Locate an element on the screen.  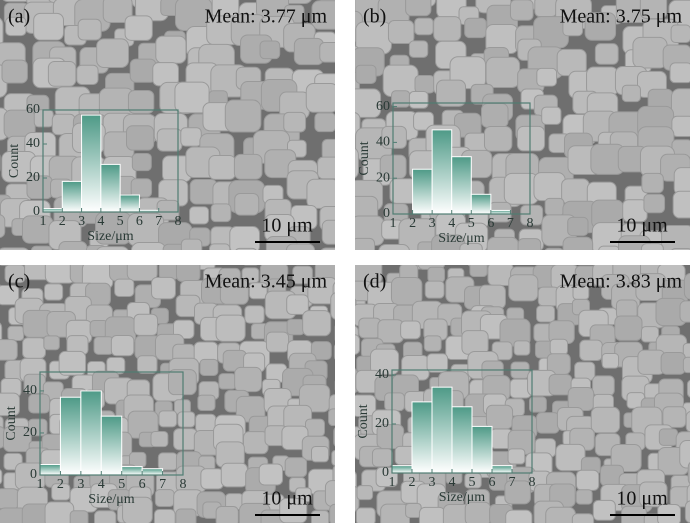
y-tick-label: 20 is located at coordinates (383, 177).